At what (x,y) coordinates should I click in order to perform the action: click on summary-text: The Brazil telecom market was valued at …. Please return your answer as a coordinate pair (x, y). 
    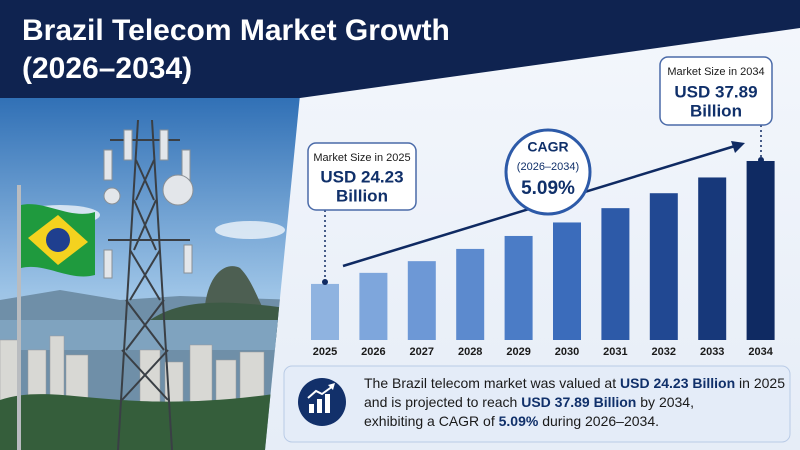
    Looking at the image, I should click on (574, 402).